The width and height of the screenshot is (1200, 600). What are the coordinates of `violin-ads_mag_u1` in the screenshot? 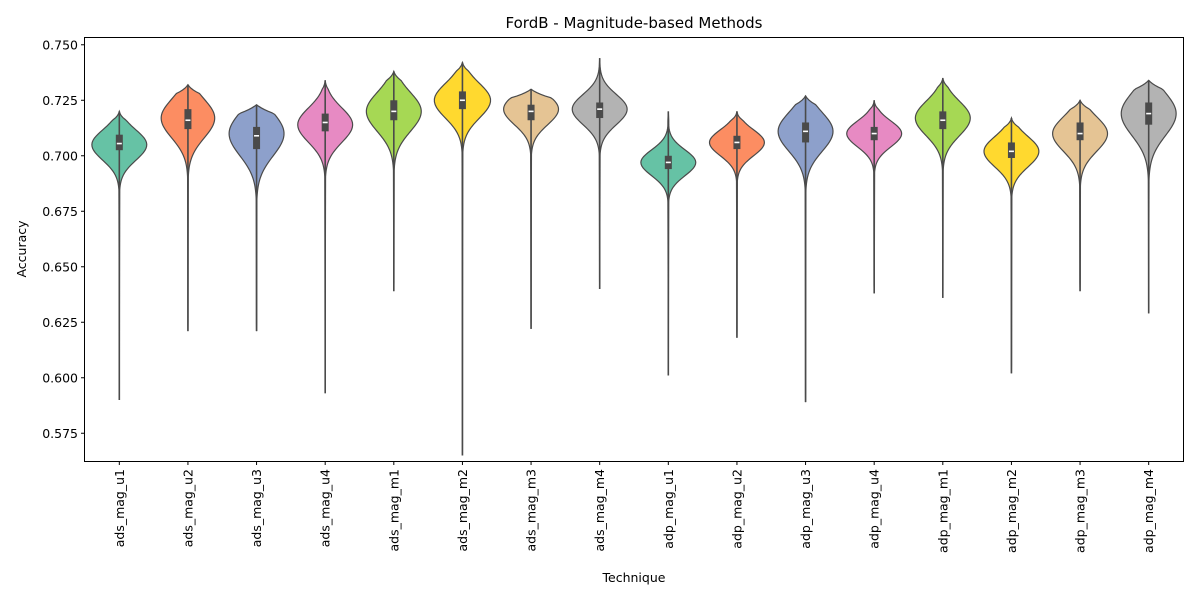 It's located at (119, 254).